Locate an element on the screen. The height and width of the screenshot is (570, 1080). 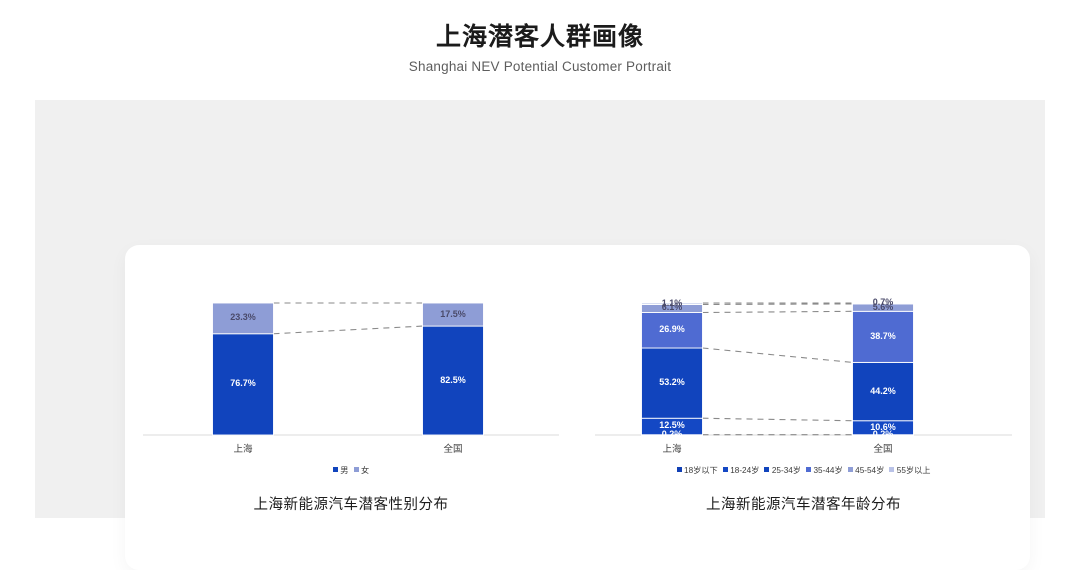
page-title: 上海潜客人群画像 is located at coordinates (539, 37).